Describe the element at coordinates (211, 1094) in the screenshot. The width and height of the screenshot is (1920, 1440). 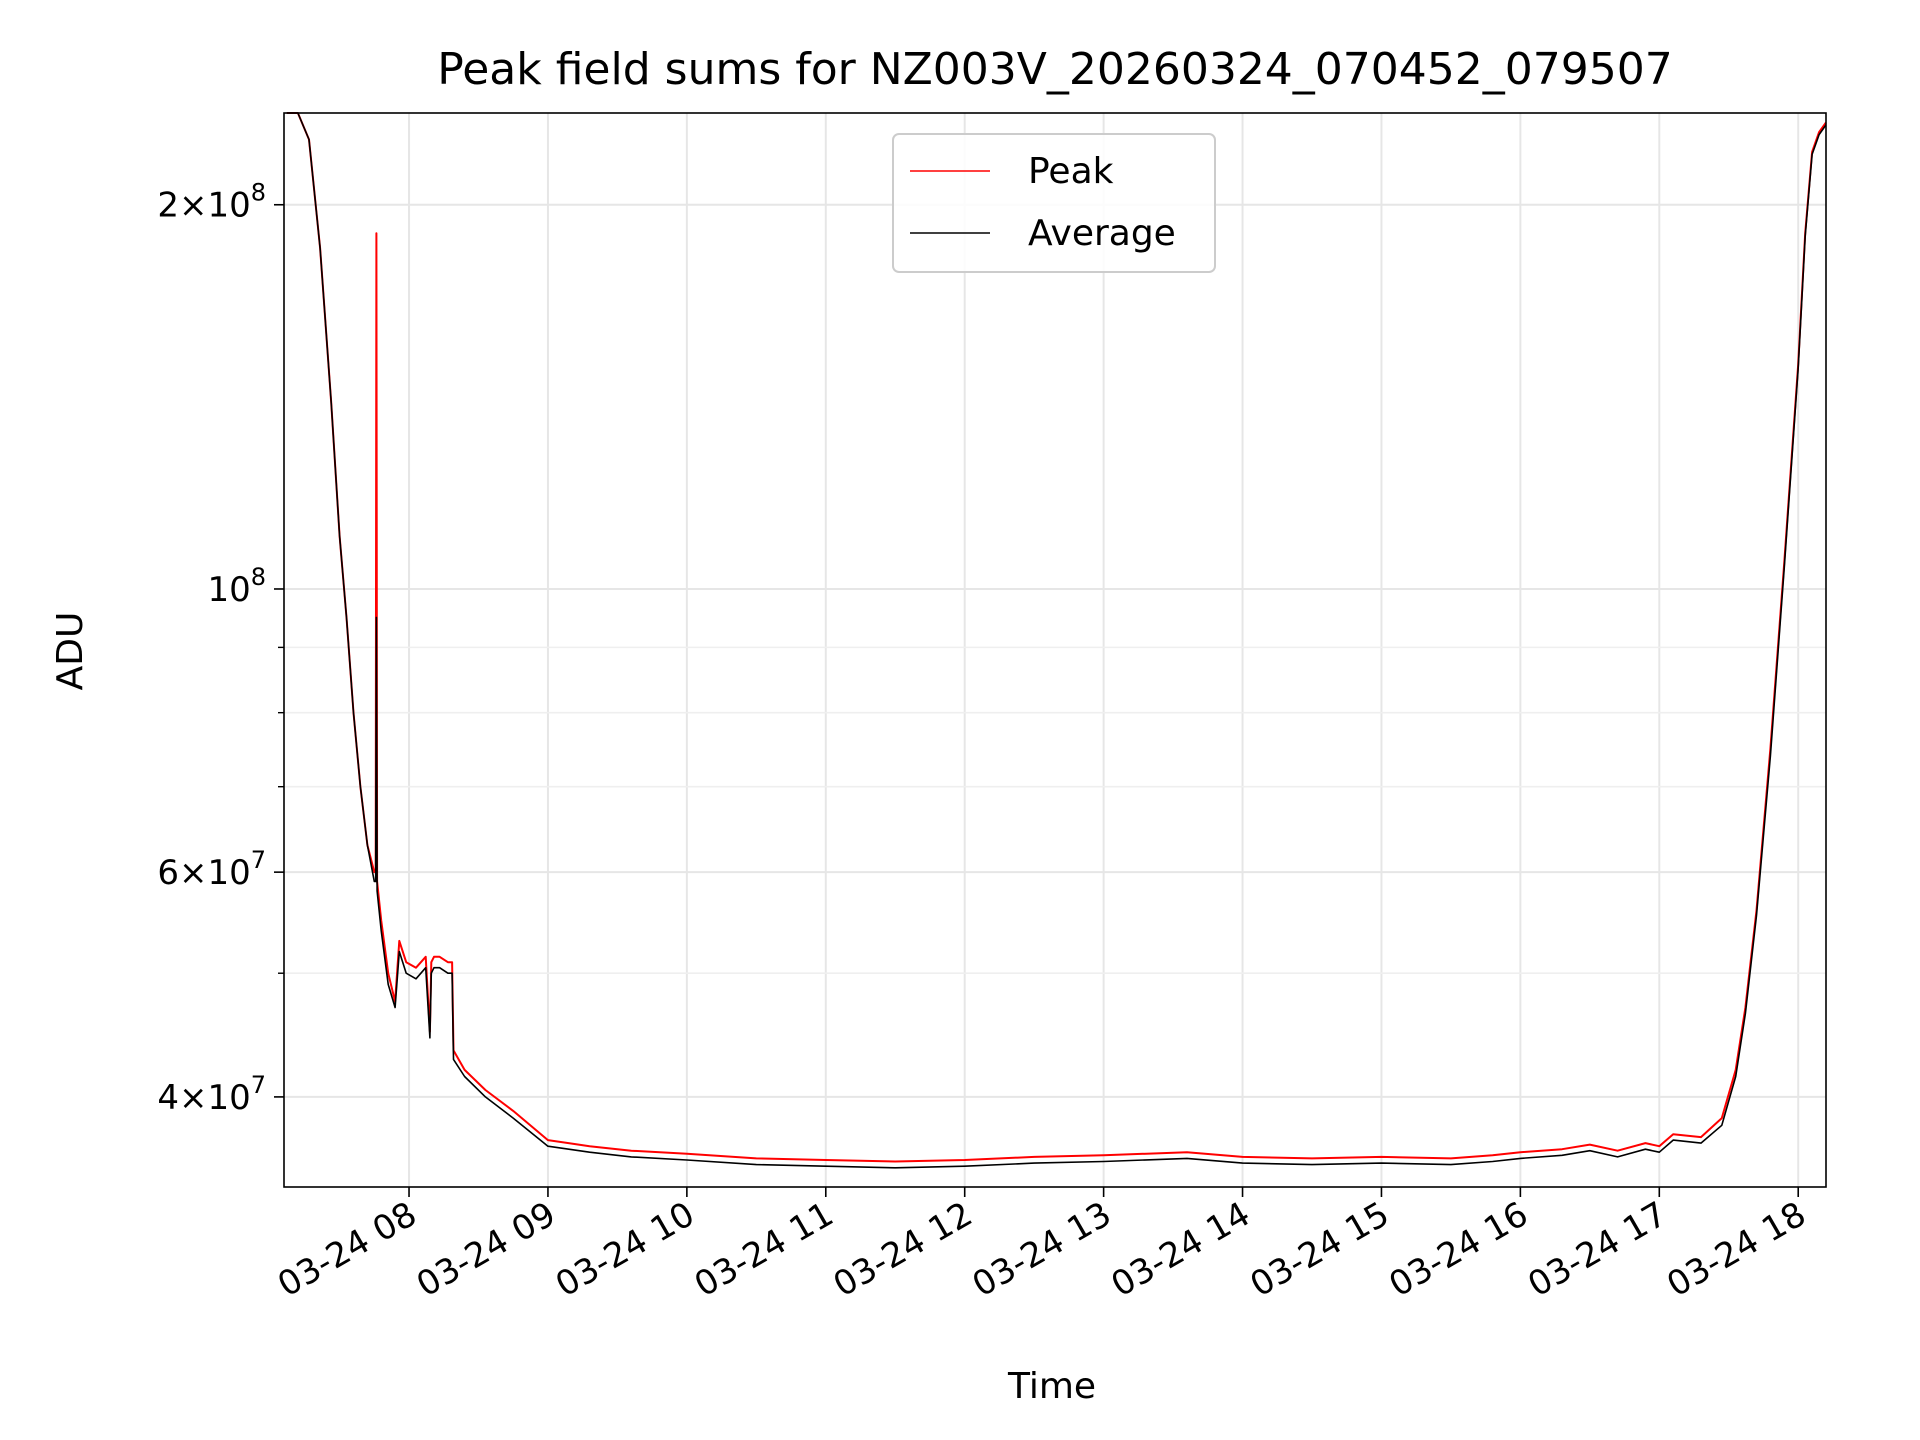
I see `y-tick-label: 4×107` at that location.